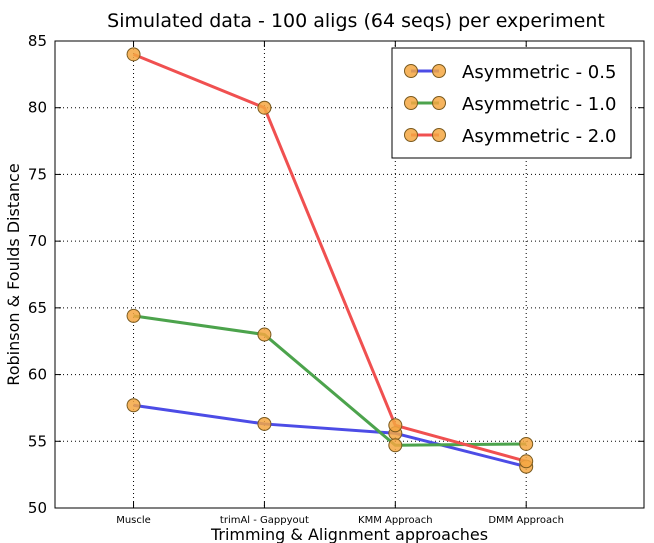 Image resolution: width=654 pixels, height=543 pixels. What do you see at coordinates (526, 520) in the screenshot?
I see `x-tick-label: DMM Approach` at bounding box center [526, 520].